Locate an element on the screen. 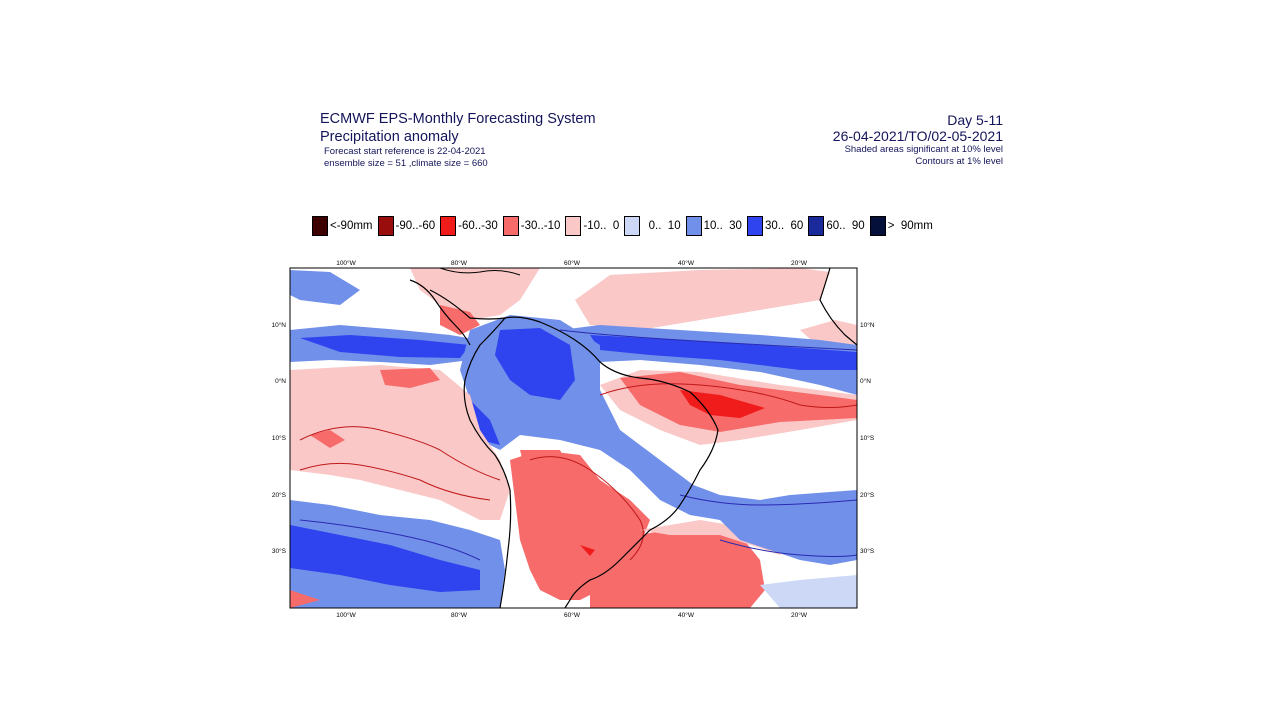  legend-label: > 90mm is located at coordinates (910, 226).